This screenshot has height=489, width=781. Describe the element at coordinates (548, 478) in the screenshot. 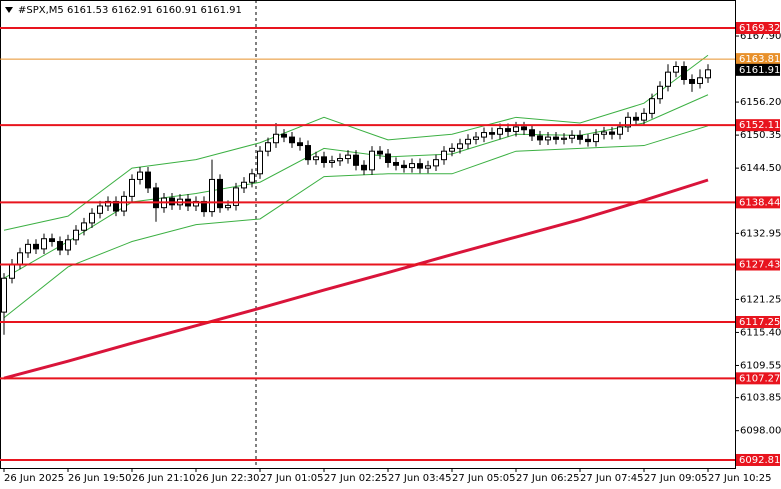

I see `x-tick-label: 27 Jun 06:25` at that location.